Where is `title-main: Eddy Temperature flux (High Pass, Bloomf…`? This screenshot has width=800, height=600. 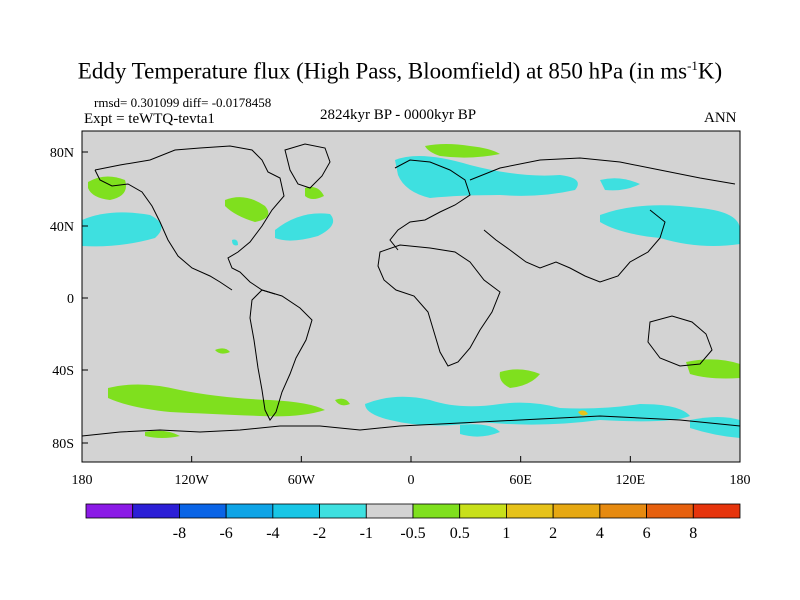 title-main: Eddy Temperature flux (High Pass, Bloomf… is located at coordinates (382, 71).